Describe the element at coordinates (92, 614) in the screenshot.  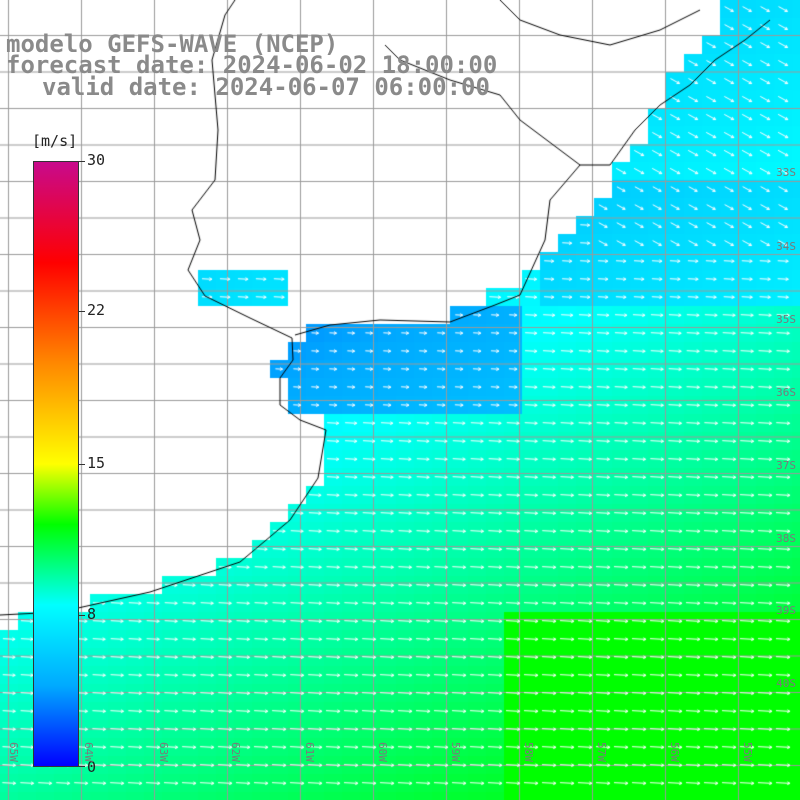
I see `legend-tick-label: 8` at that location.